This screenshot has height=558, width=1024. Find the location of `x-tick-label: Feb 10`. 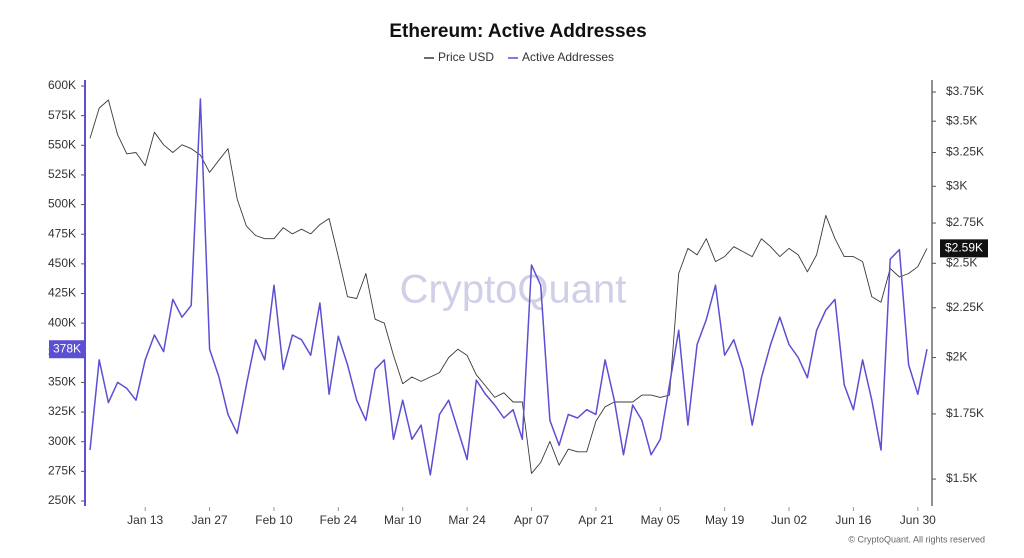

x-tick-label: Feb 10 is located at coordinates (274, 520).